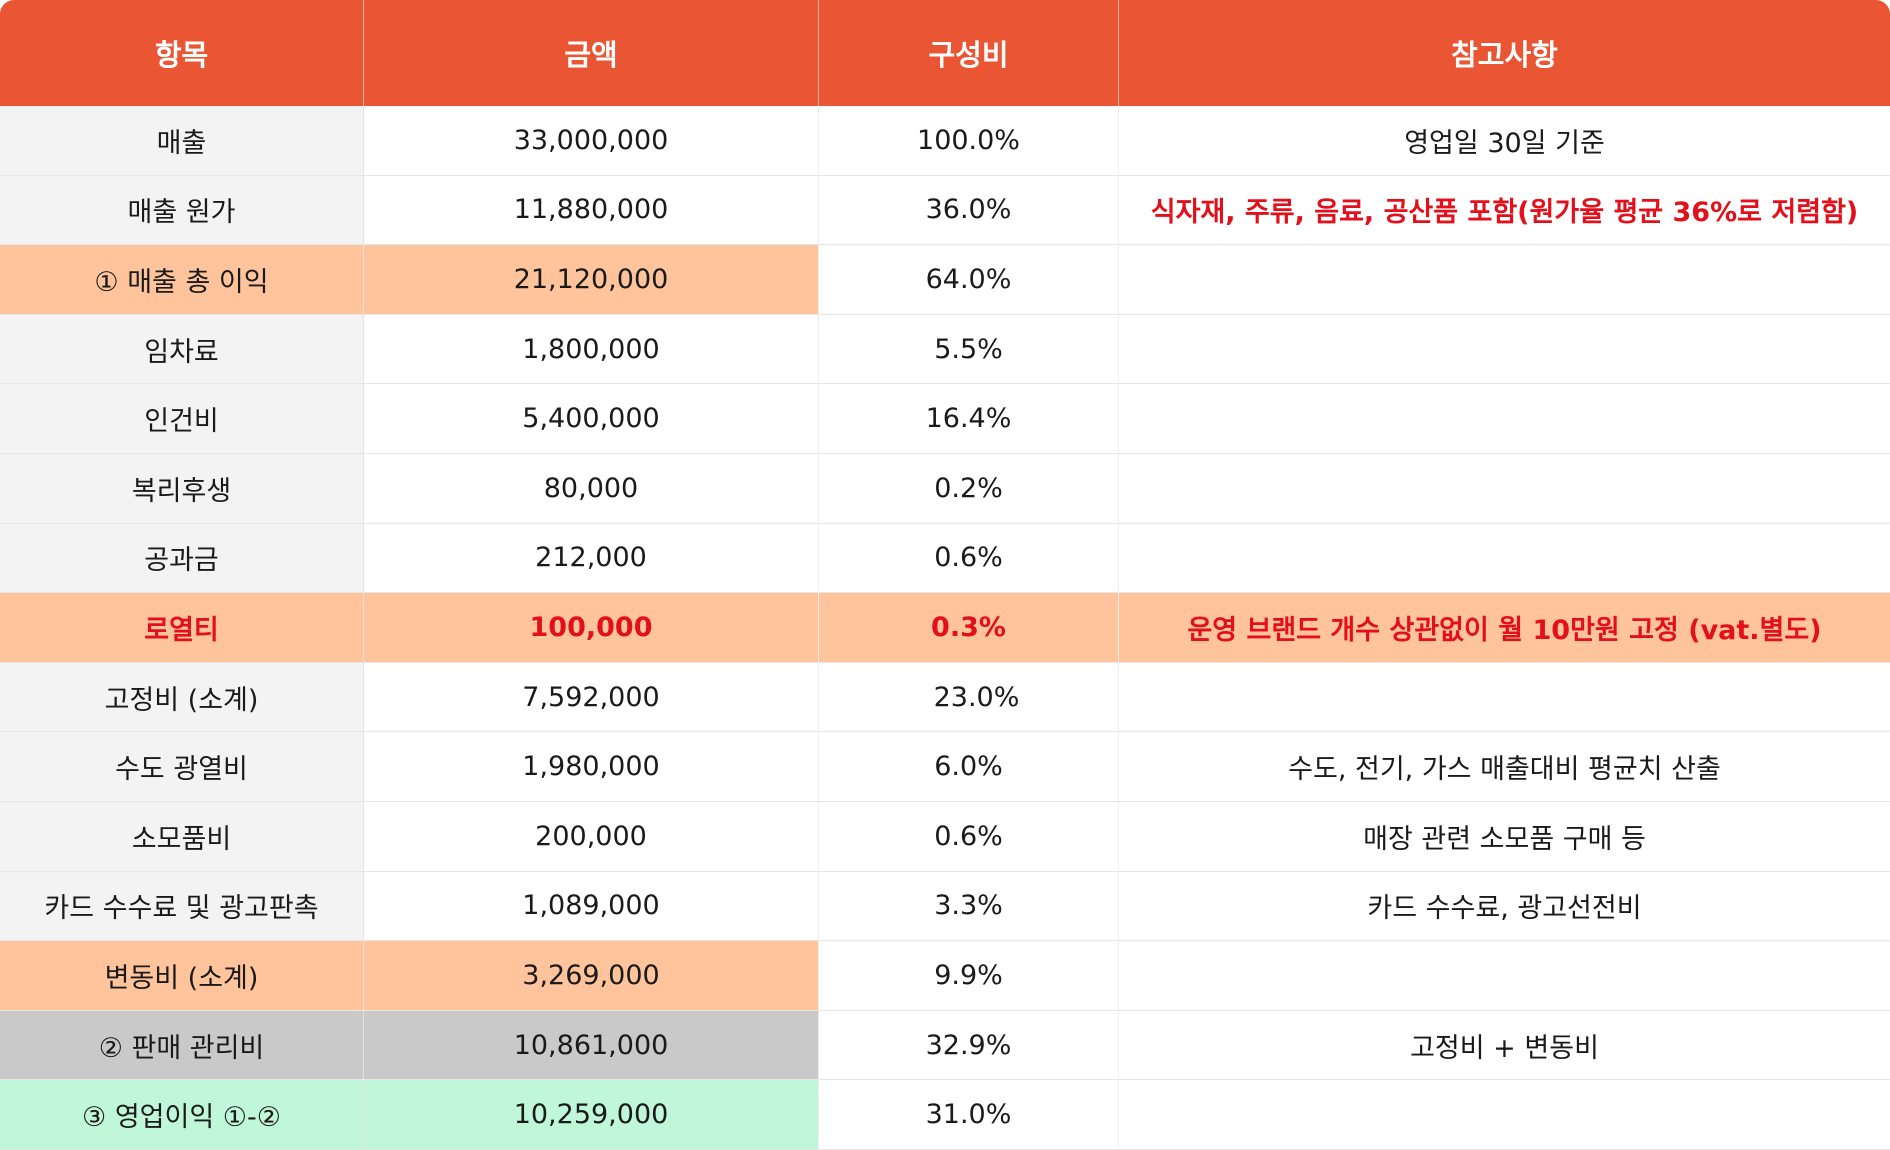 The width and height of the screenshot is (1890, 1150). What do you see at coordinates (182, 141) in the screenshot?
I see `row-sales-item: 매출` at bounding box center [182, 141].